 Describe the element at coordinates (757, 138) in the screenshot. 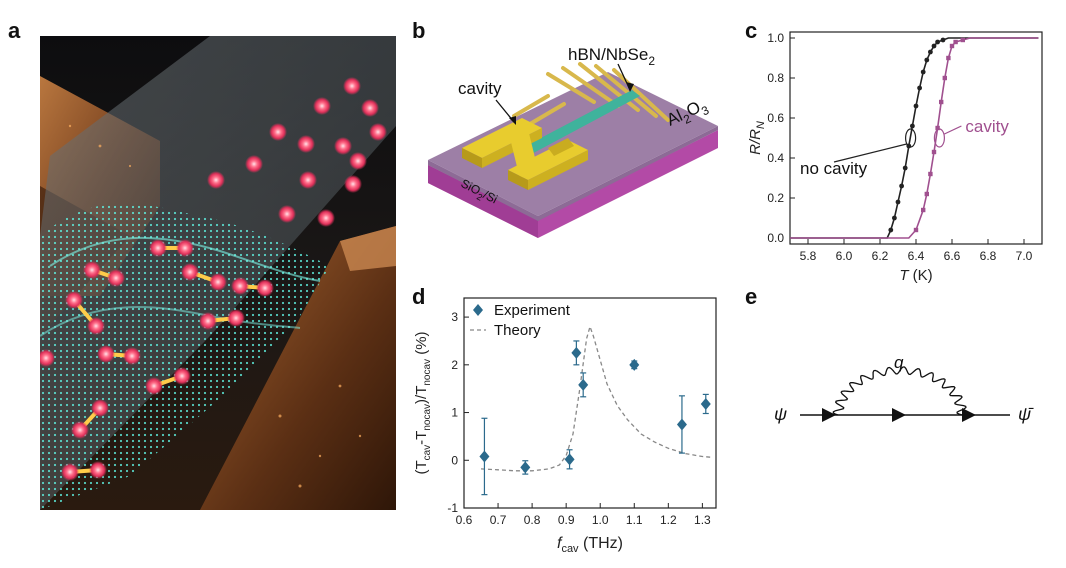

I see `y-axis-label: R/RN` at that location.